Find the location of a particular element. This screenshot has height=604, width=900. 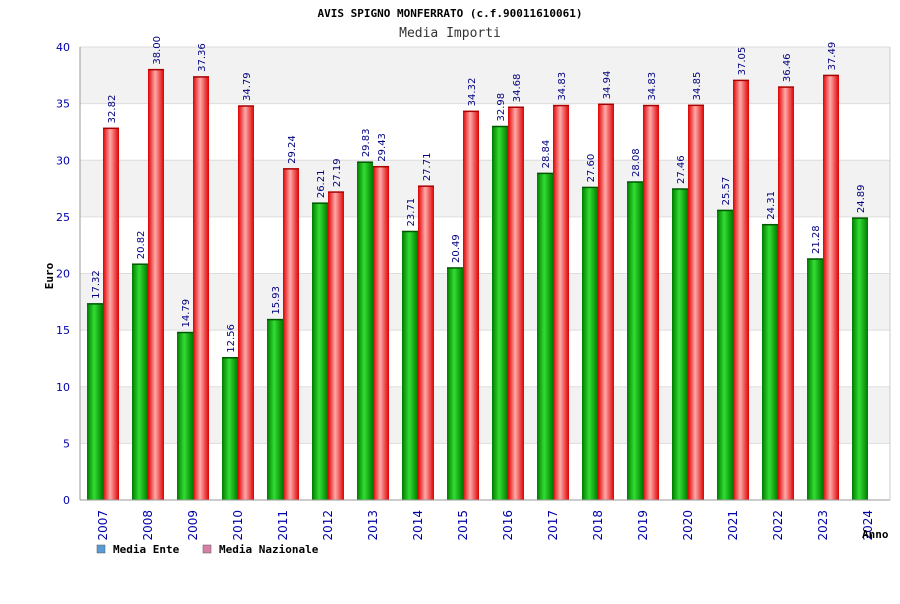

x-tick-label: 2020 is located at coordinates (688, 525).